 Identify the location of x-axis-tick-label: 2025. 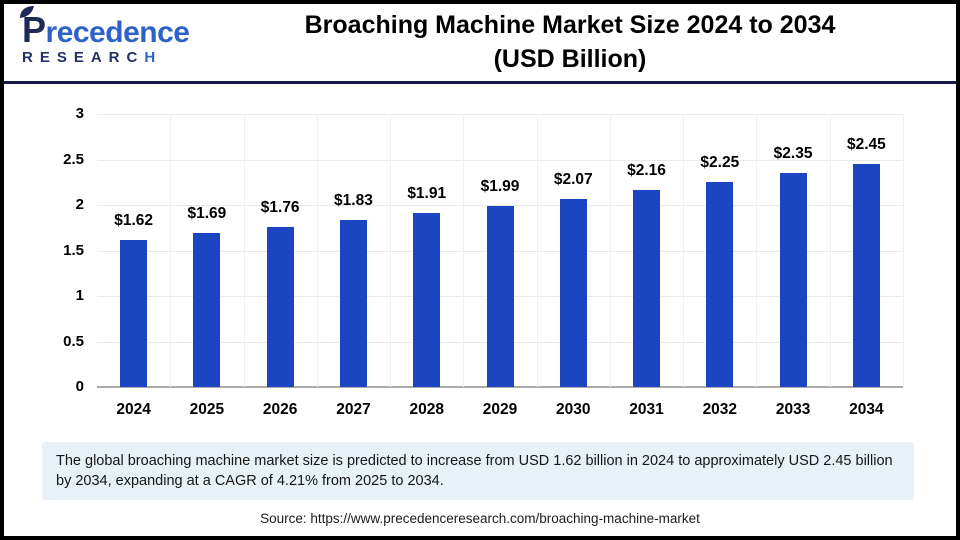
(207, 409).